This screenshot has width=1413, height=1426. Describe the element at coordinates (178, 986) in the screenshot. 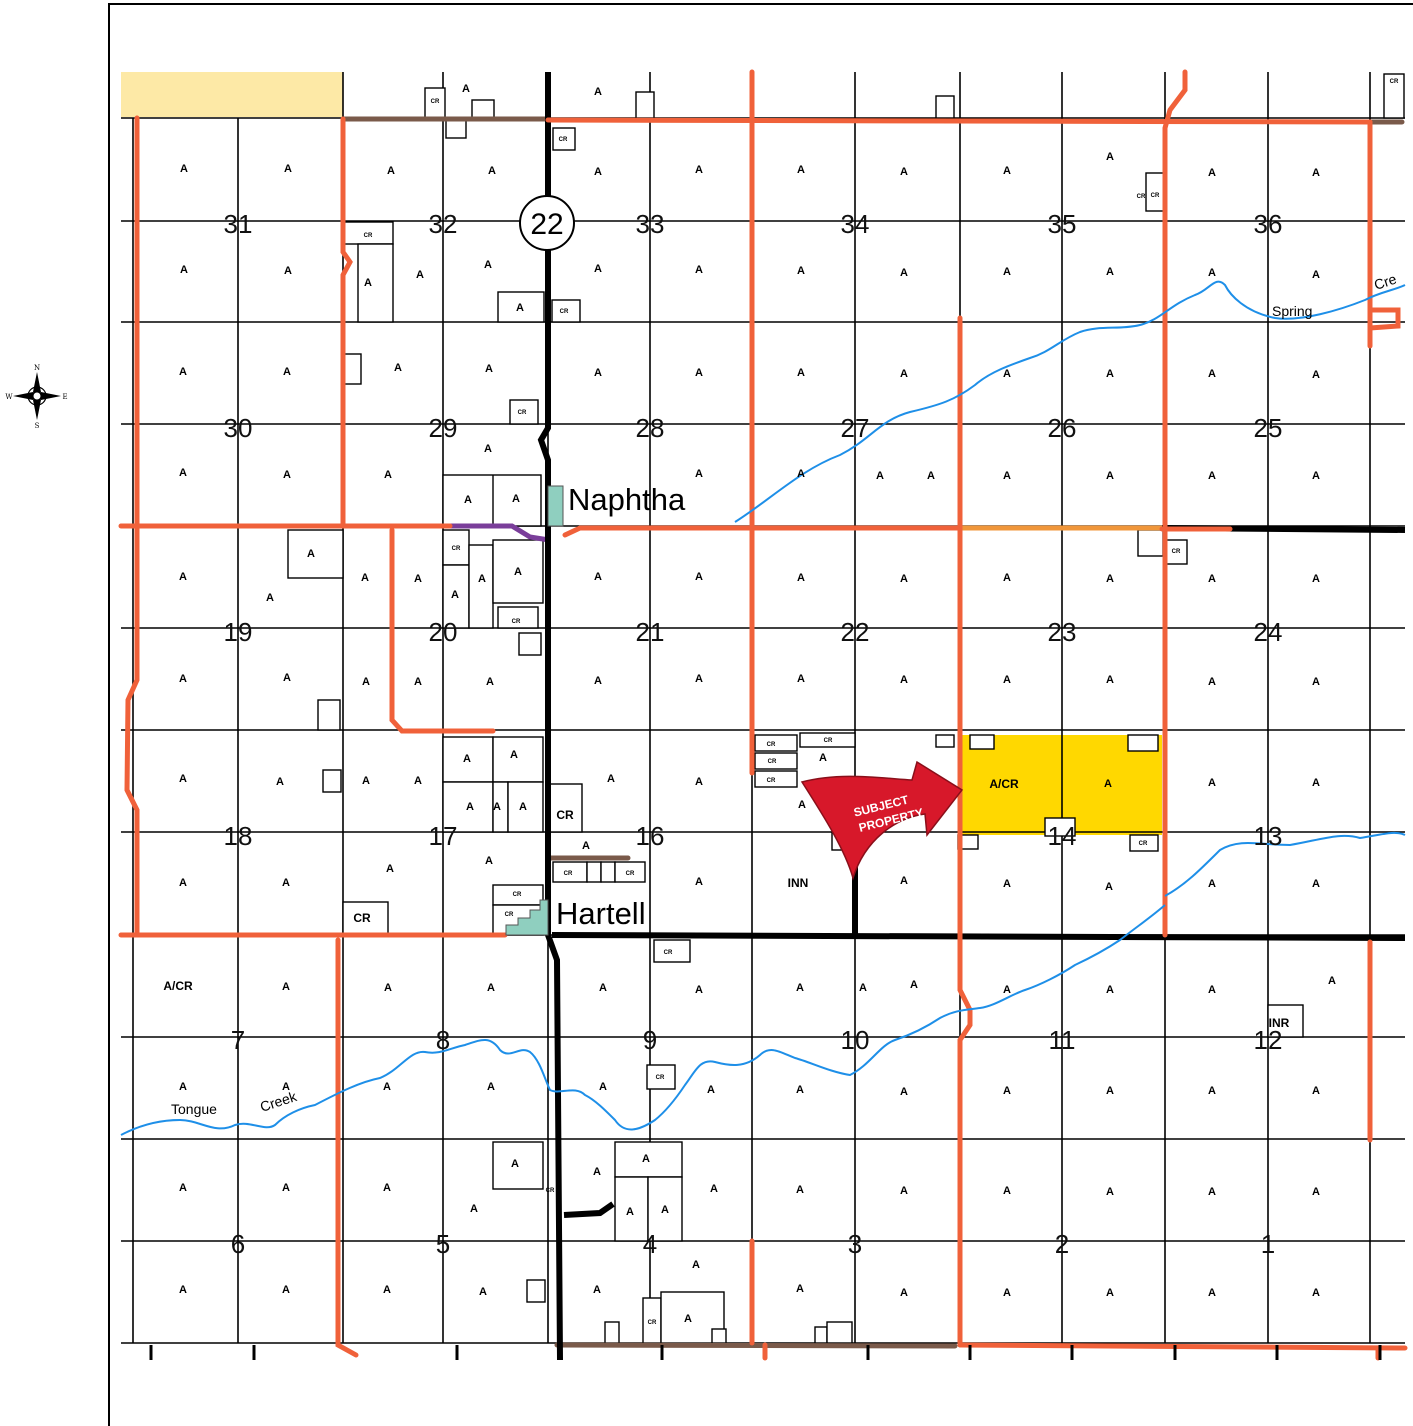

I see `parcel-label: A/CR` at that location.